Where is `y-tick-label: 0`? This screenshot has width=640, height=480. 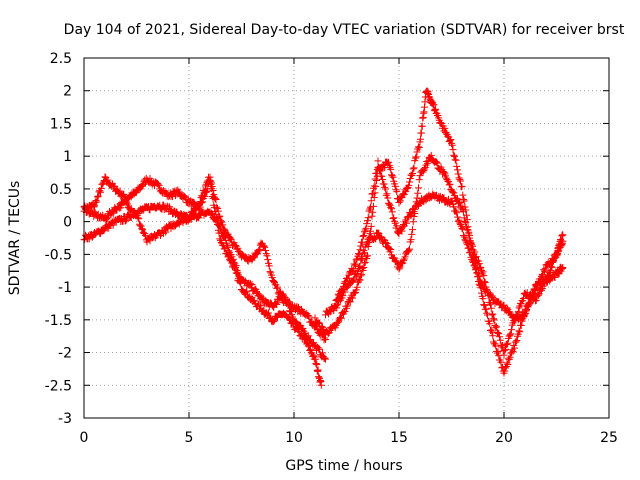
y-tick-label: 0 is located at coordinates (67, 223).